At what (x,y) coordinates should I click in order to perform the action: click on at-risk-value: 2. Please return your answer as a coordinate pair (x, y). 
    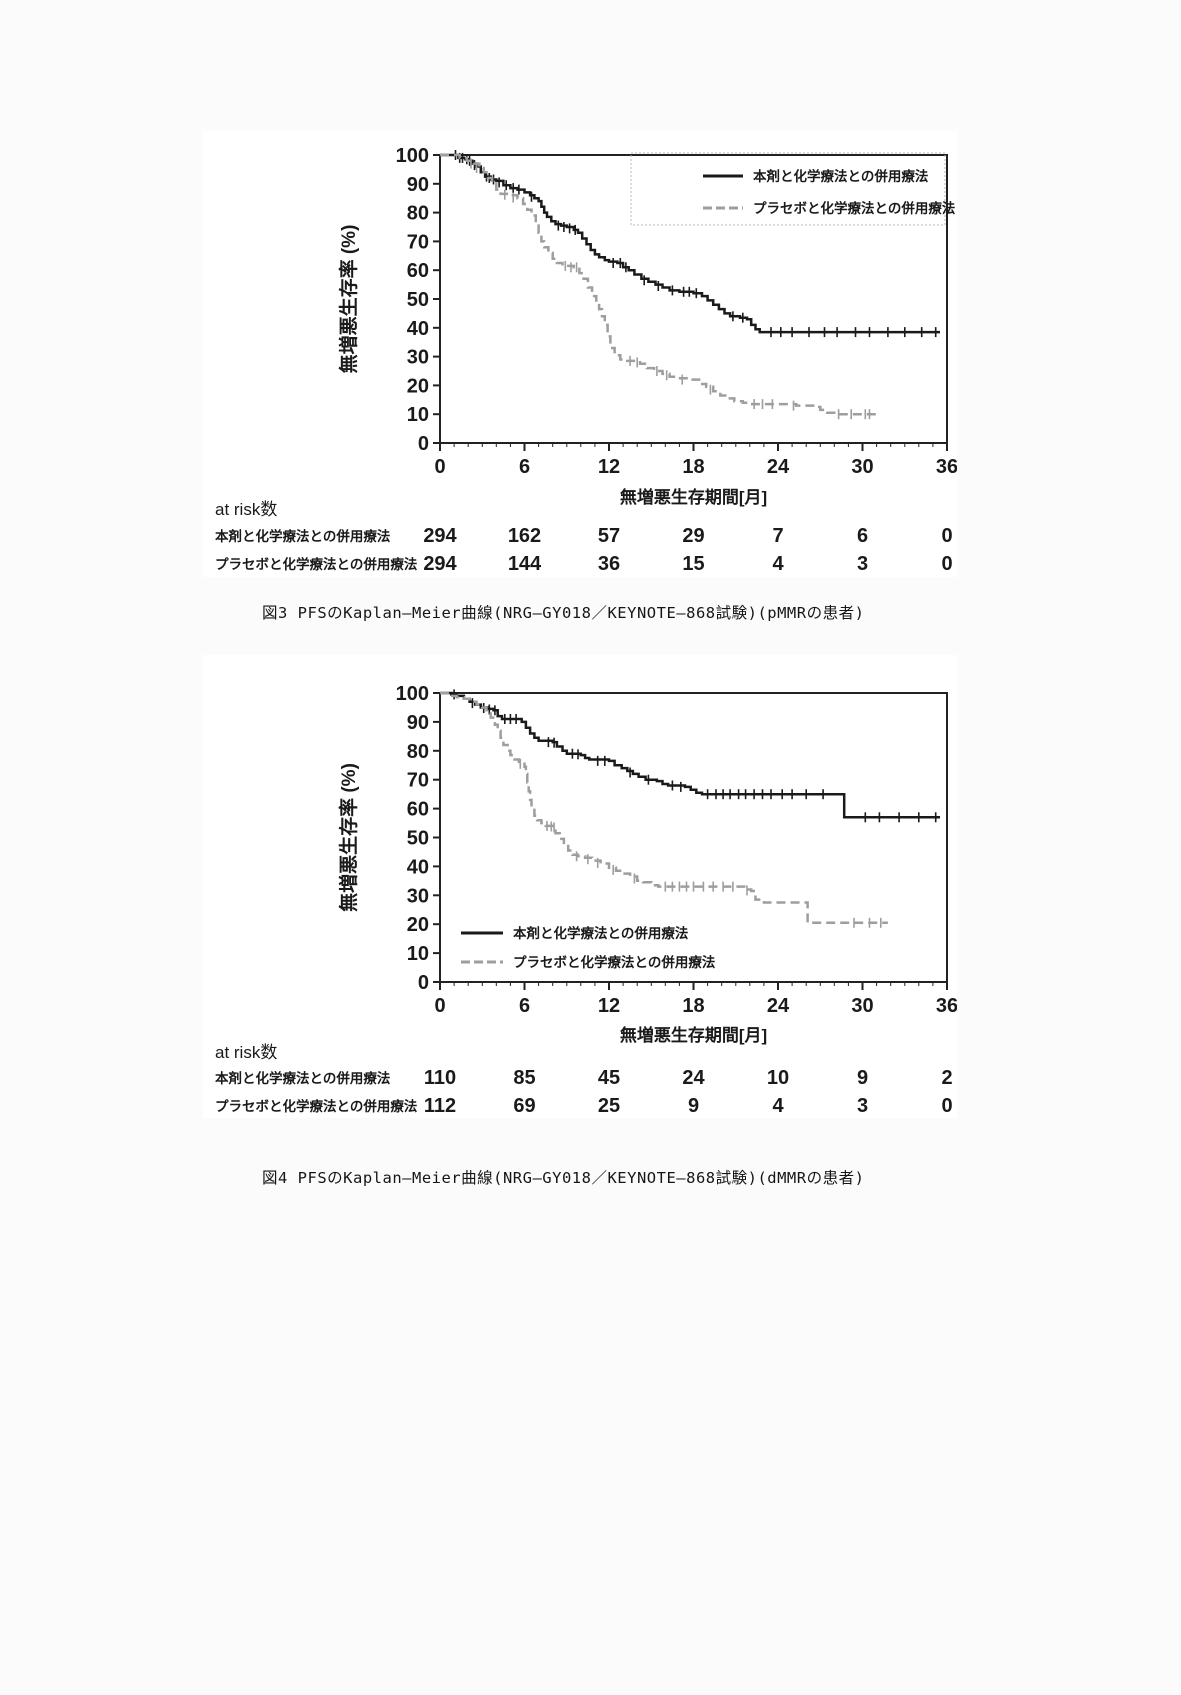
    Looking at the image, I should click on (946, 1078).